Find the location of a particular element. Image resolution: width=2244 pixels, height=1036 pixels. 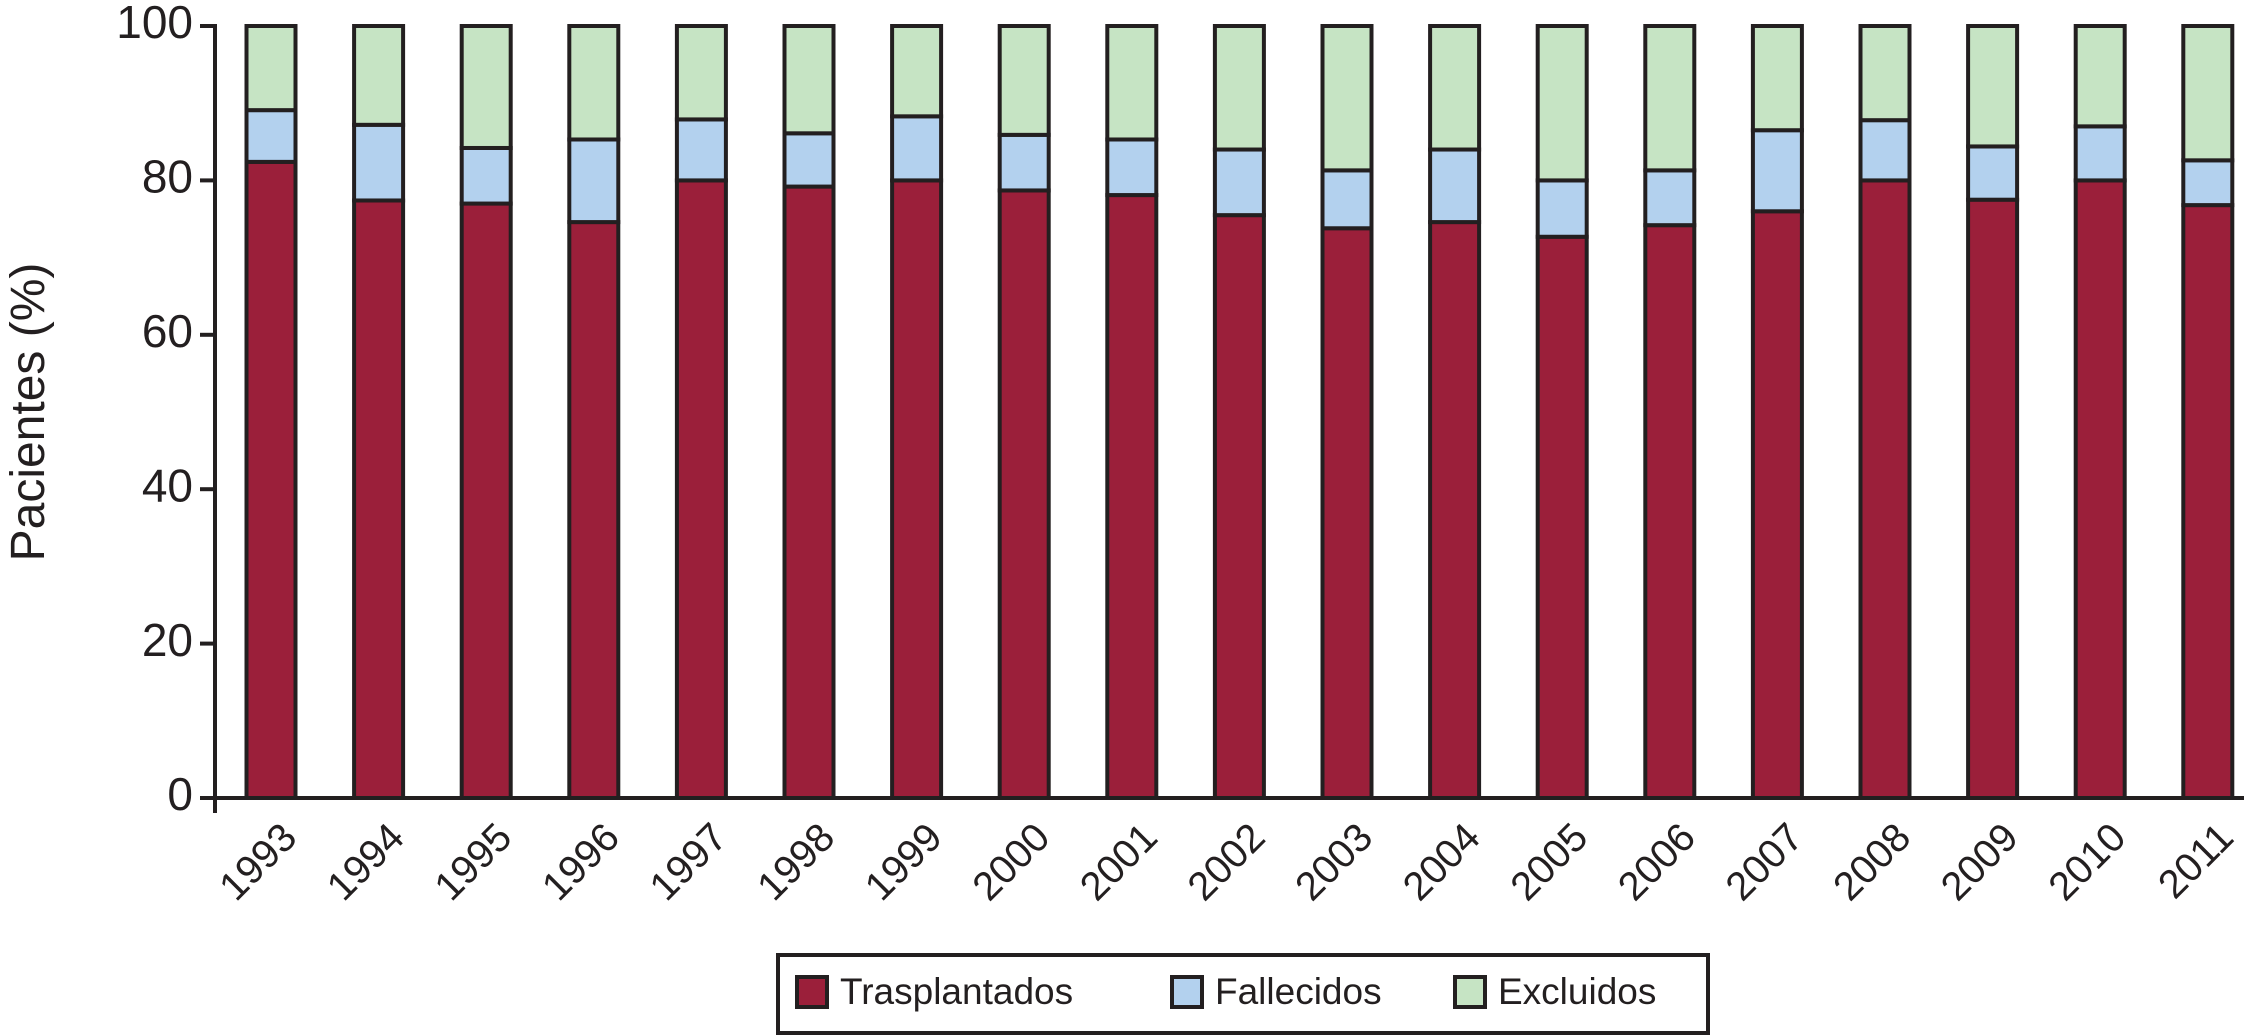

legend-label: Fallecidos is located at coordinates (1298, 991).